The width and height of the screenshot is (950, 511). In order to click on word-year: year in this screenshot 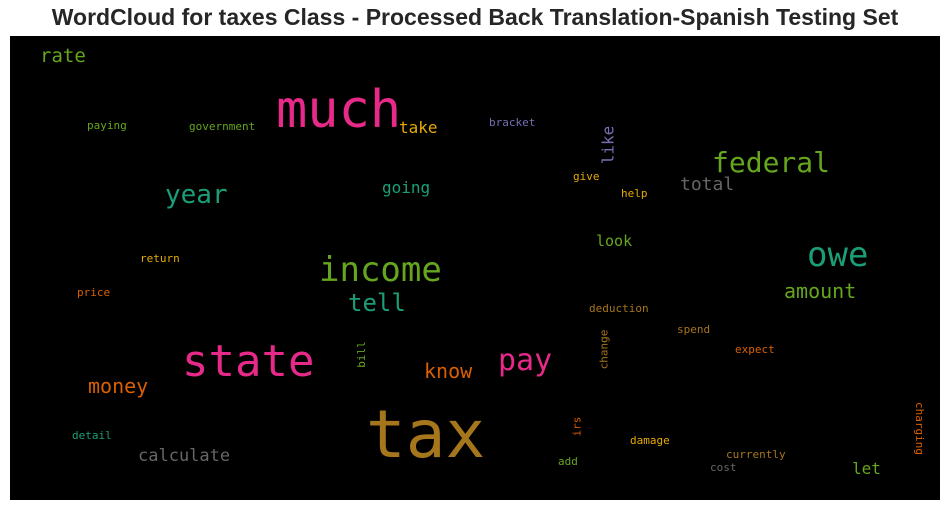, I will do `click(196, 195)`.